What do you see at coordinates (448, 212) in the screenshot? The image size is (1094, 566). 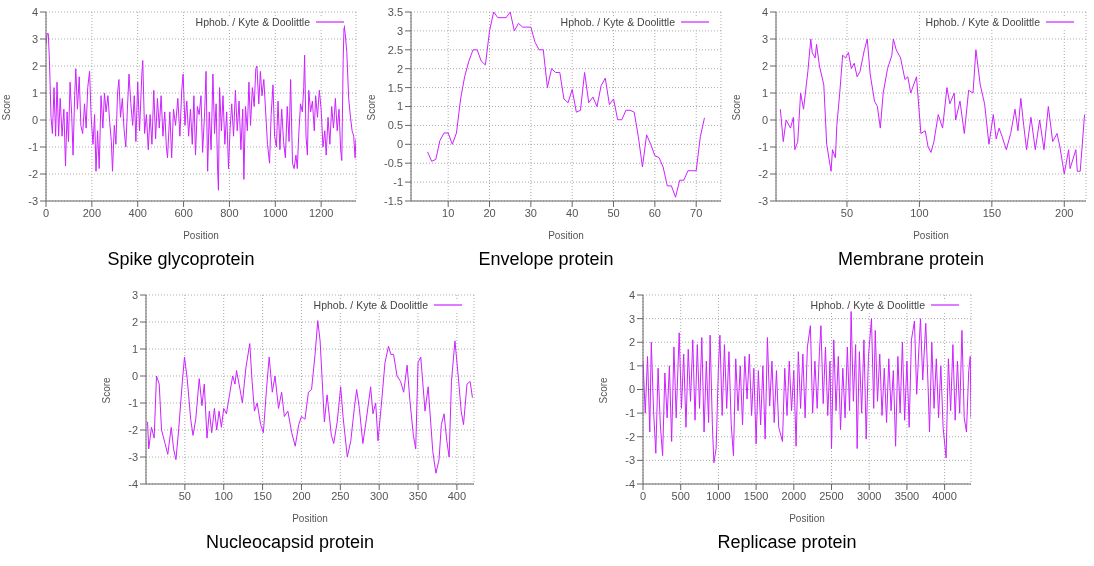 I see `x-tick-label: 10` at bounding box center [448, 212].